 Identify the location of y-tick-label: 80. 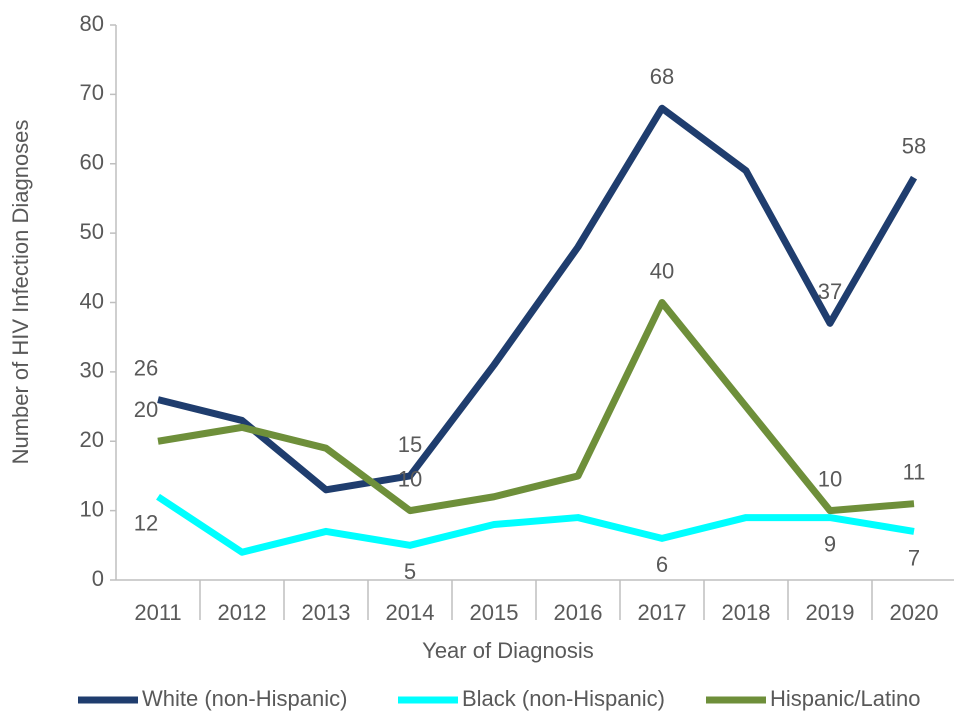
(92, 23).